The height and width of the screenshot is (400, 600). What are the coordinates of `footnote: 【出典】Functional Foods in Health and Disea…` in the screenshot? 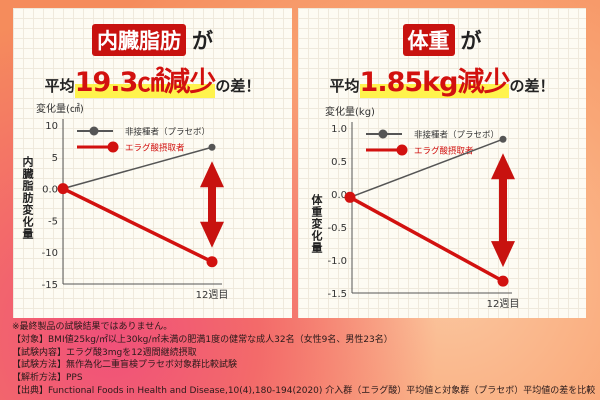 It's located at (304, 390).